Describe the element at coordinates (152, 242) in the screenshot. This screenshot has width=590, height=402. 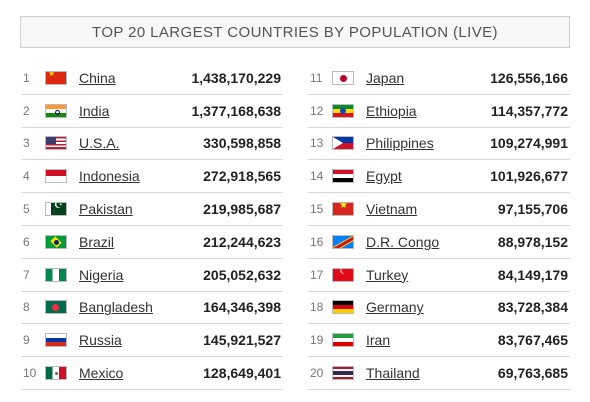
I see `country-row: 6 Brazil 212,244,623` at that location.